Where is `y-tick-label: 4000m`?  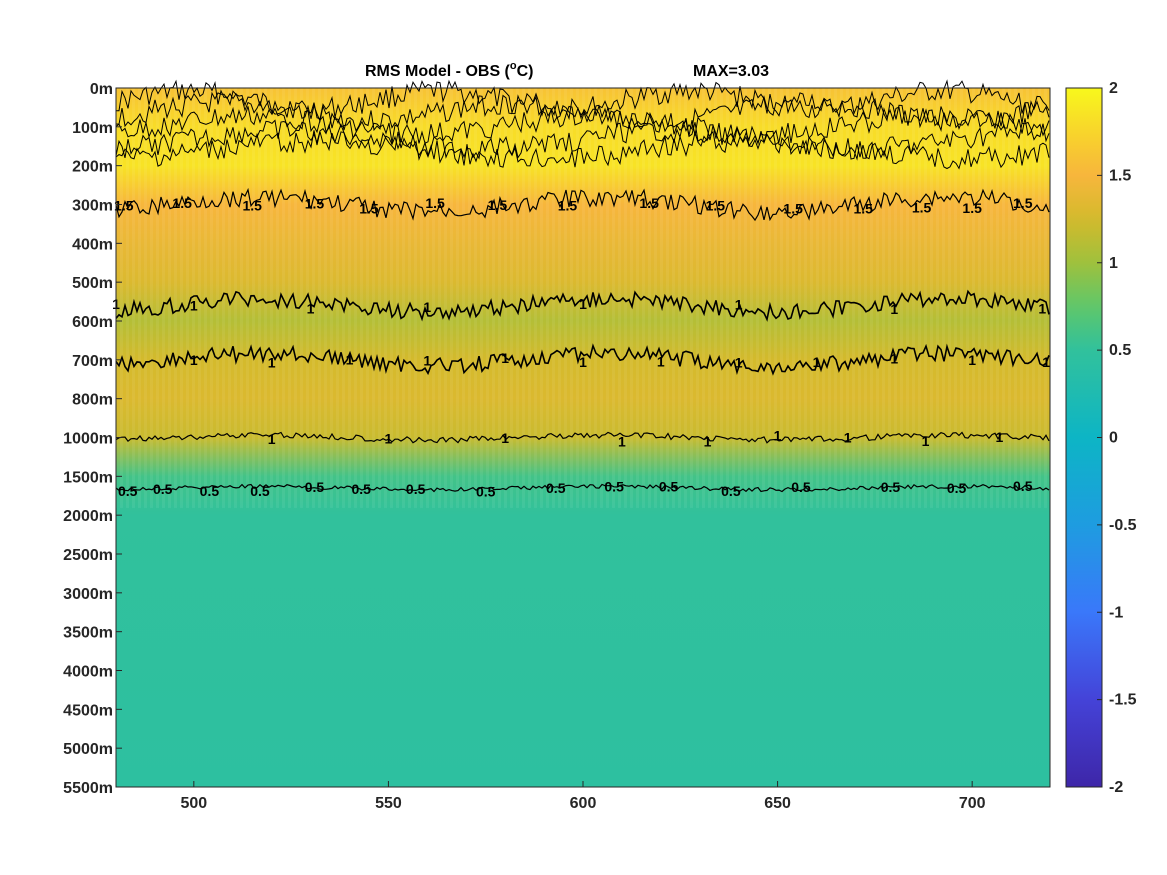 y-tick-label: 4000m is located at coordinates (88, 672).